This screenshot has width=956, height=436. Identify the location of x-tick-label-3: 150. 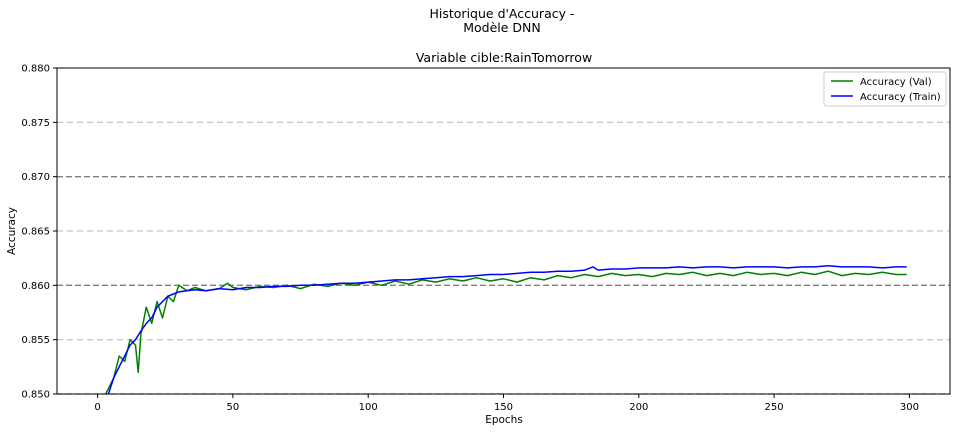
(503, 407).